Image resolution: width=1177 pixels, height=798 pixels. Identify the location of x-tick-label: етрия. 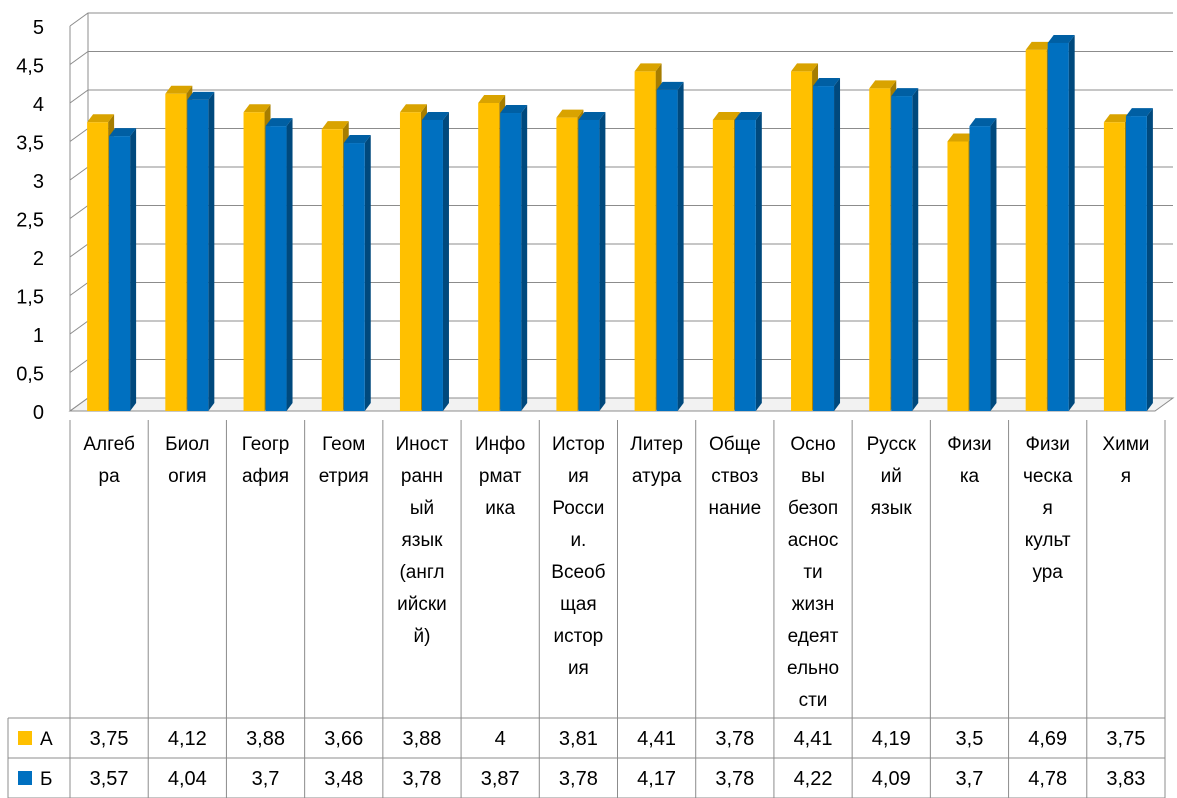
(344, 476).